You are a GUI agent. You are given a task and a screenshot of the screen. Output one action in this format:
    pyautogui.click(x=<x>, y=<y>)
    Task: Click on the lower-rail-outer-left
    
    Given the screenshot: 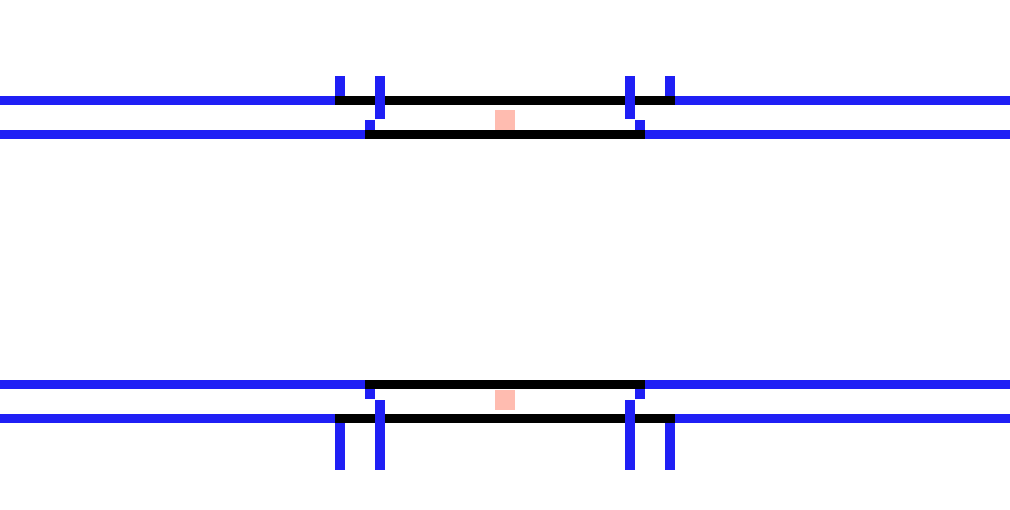 What is the action you would take?
    pyautogui.click(x=167, y=418)
    